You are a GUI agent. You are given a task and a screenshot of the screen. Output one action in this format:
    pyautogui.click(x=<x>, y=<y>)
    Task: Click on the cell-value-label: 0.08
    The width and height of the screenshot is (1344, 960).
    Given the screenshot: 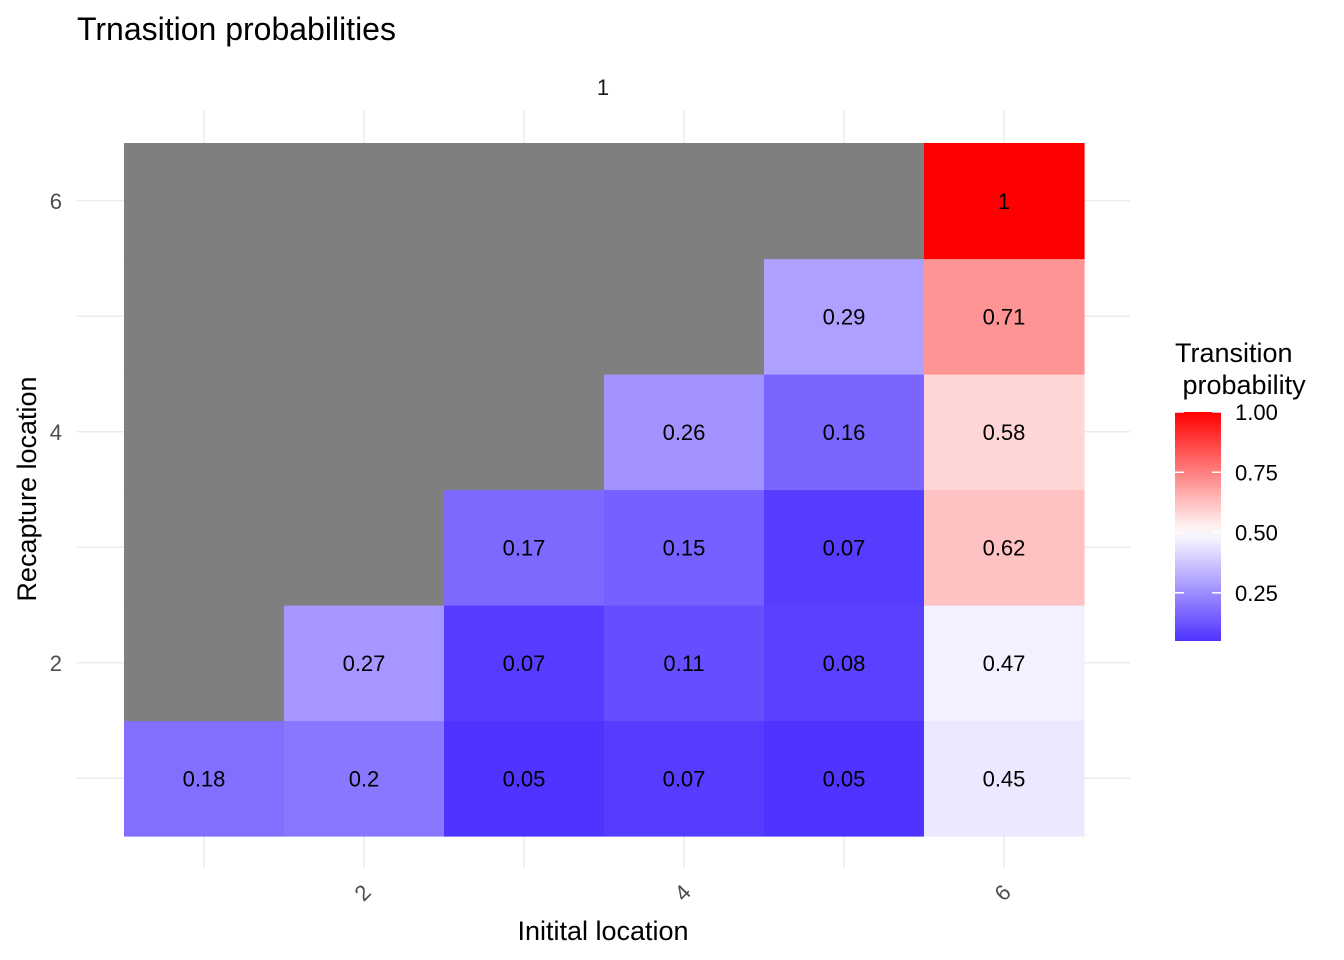 What is the action you would take?
    pyautogui.click(x=844, y=663)
    